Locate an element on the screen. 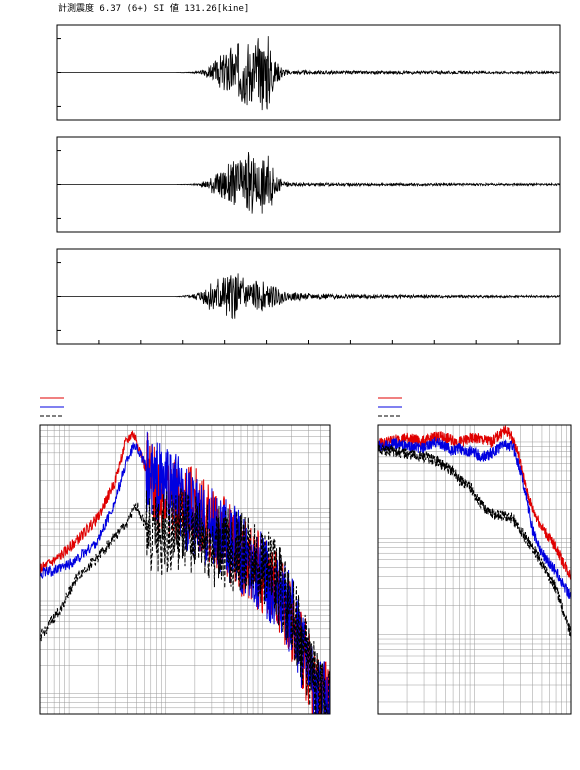 Image resolution: width=580 pixels, height=770 pixels. time-history-ew is located at coordinates (308, 184).